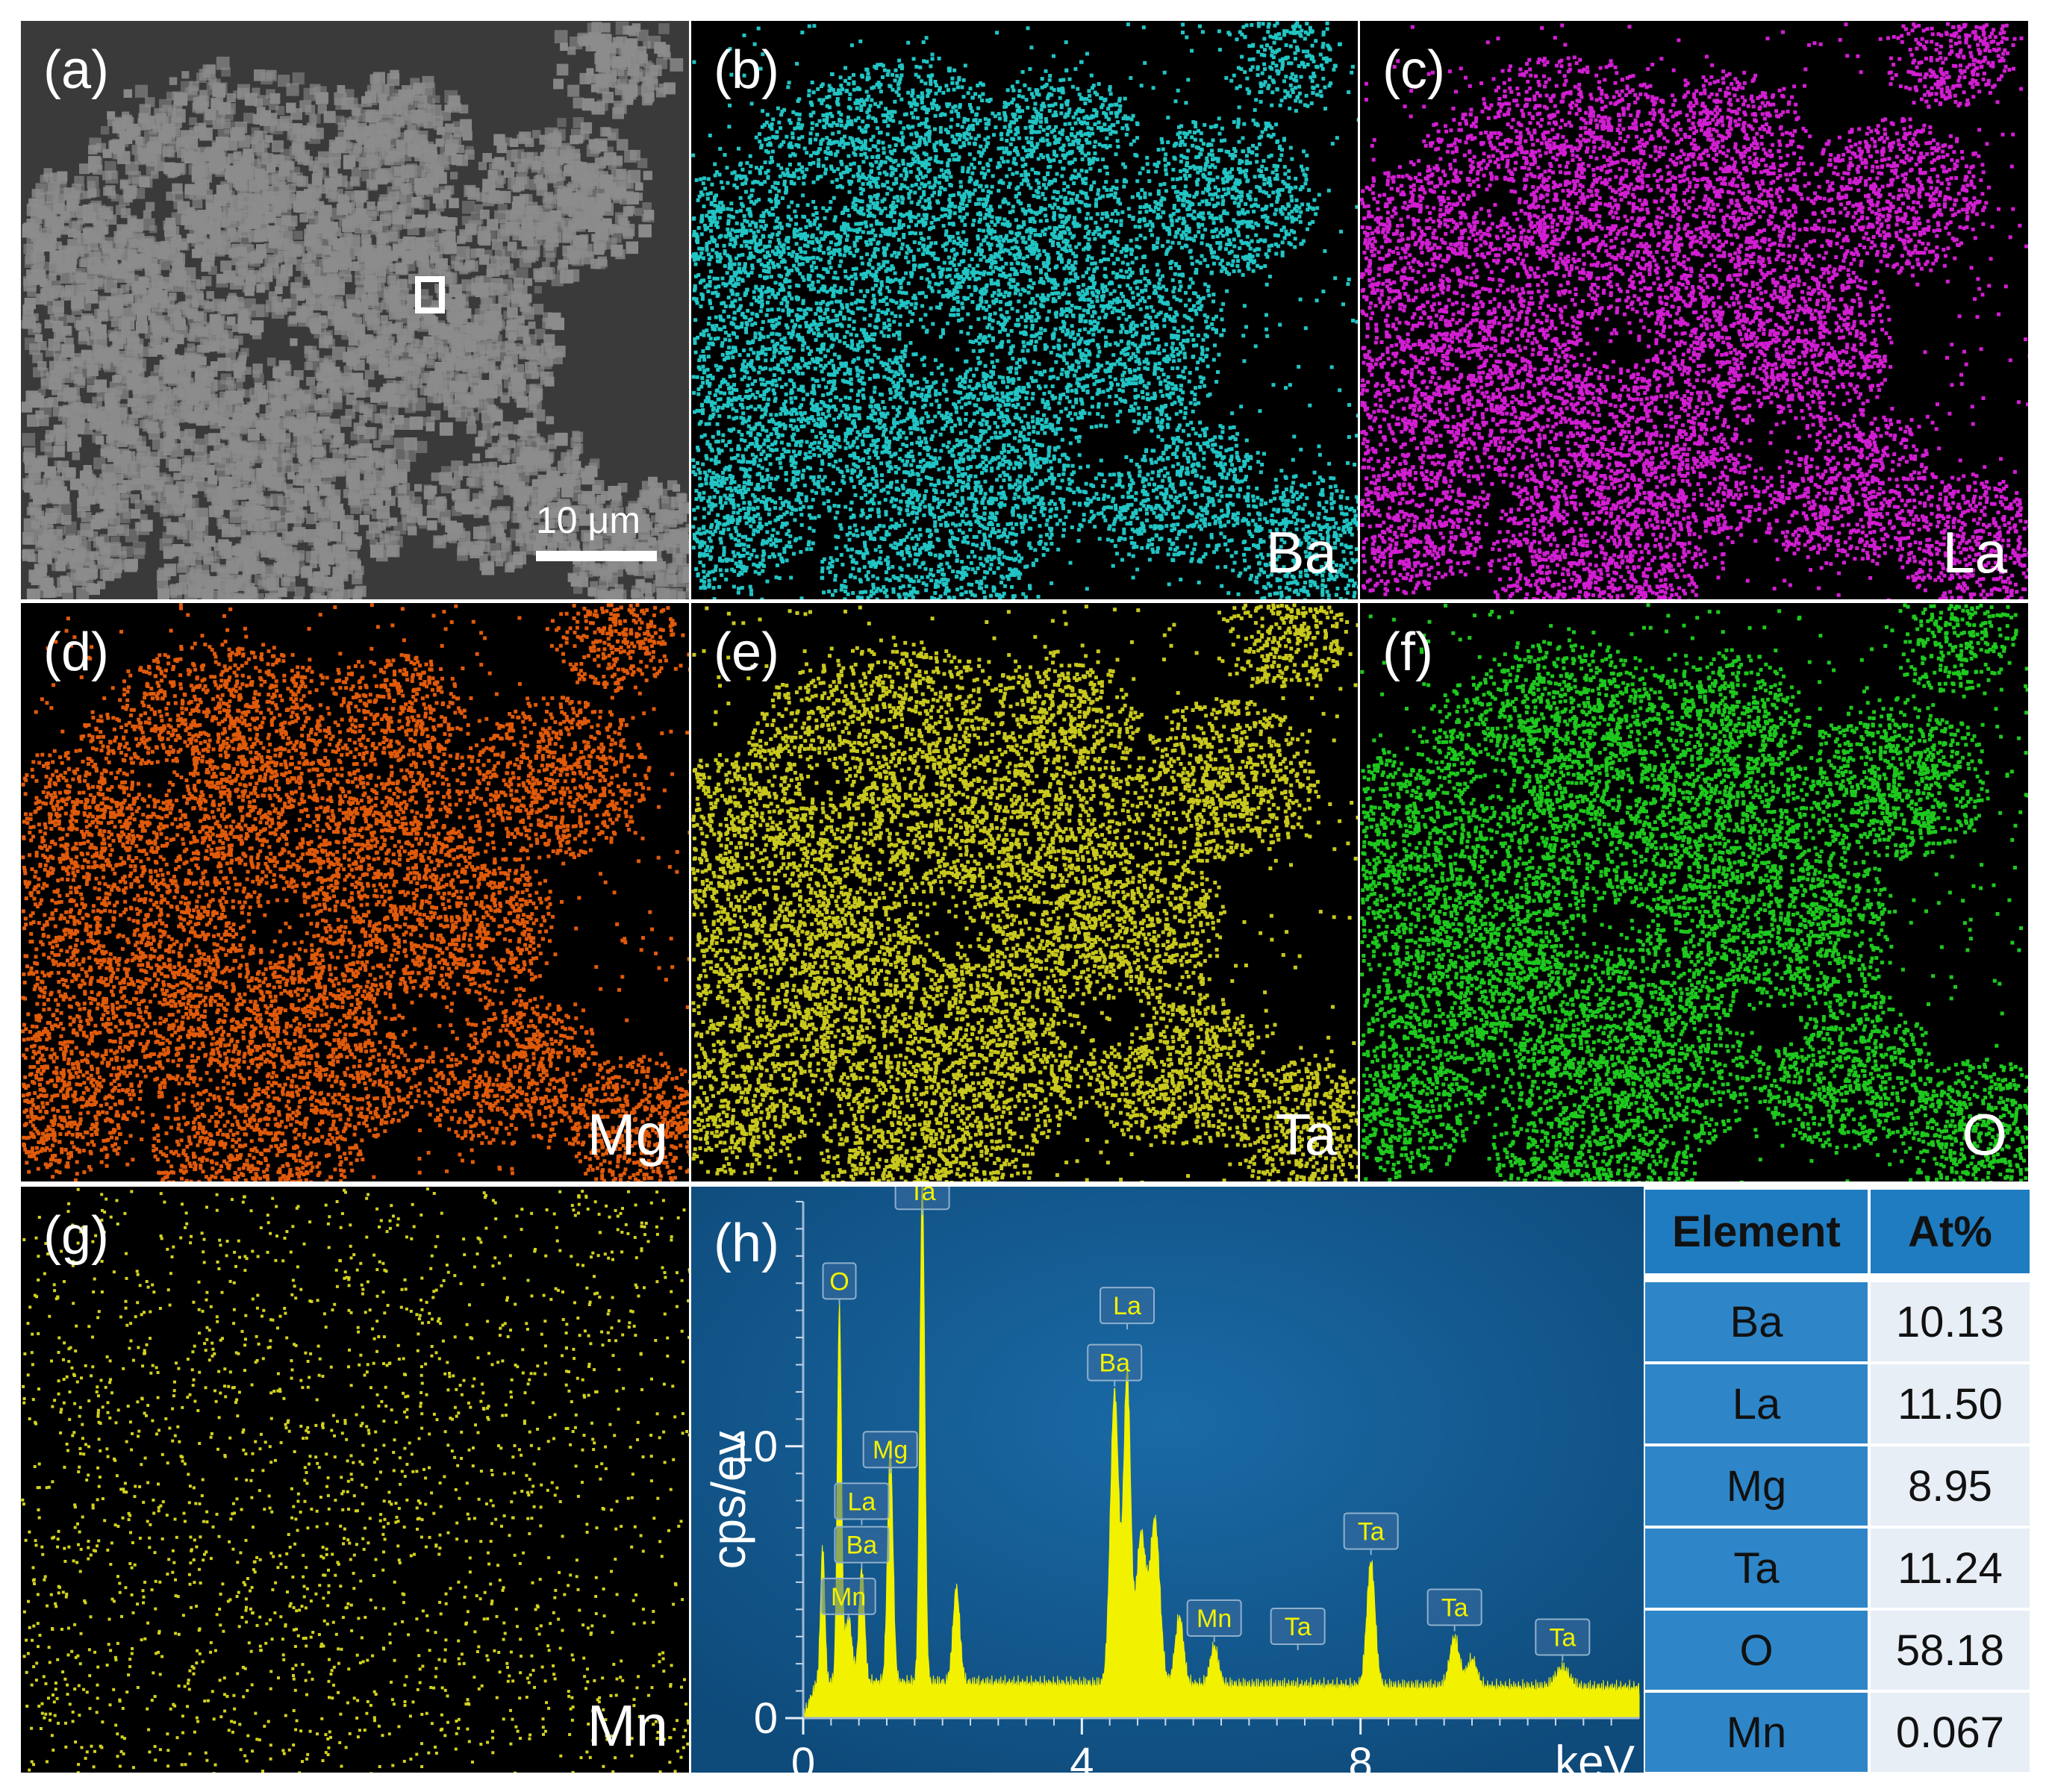 The width and height of the screenshot is (2049, 1792). Describe the element at coordinates (1950, 1231) in the screenshot. I see `table-header-at-percent: At%` at that location.